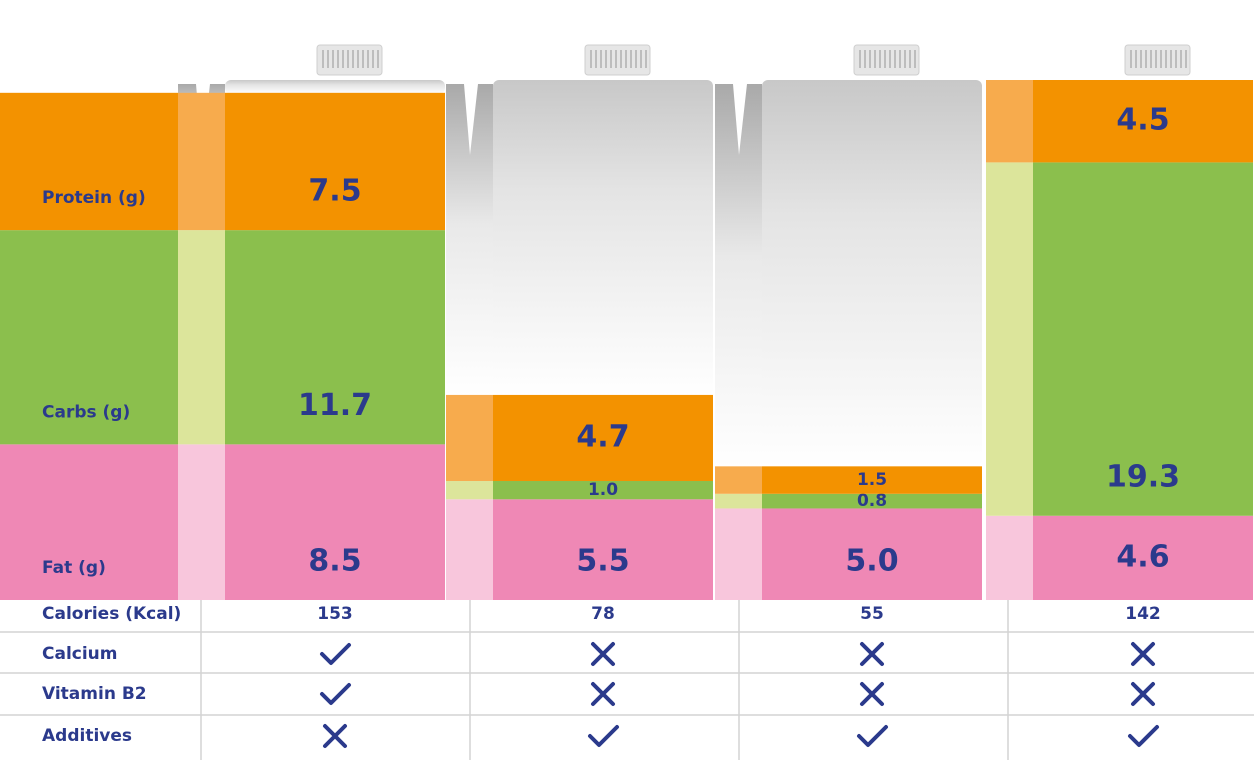 Image resolution: width=1254 pixels, height=760 pixels. Describe the element at coordinates (335, 614) in the screenshot. I see `cell-value: 153` at that location.